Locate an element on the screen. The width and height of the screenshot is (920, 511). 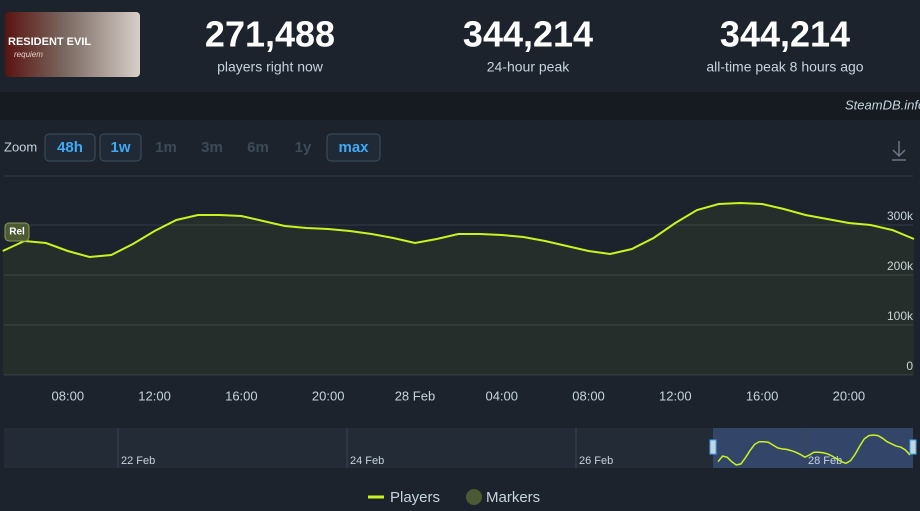
game-image is located at coordinates (72, 44).